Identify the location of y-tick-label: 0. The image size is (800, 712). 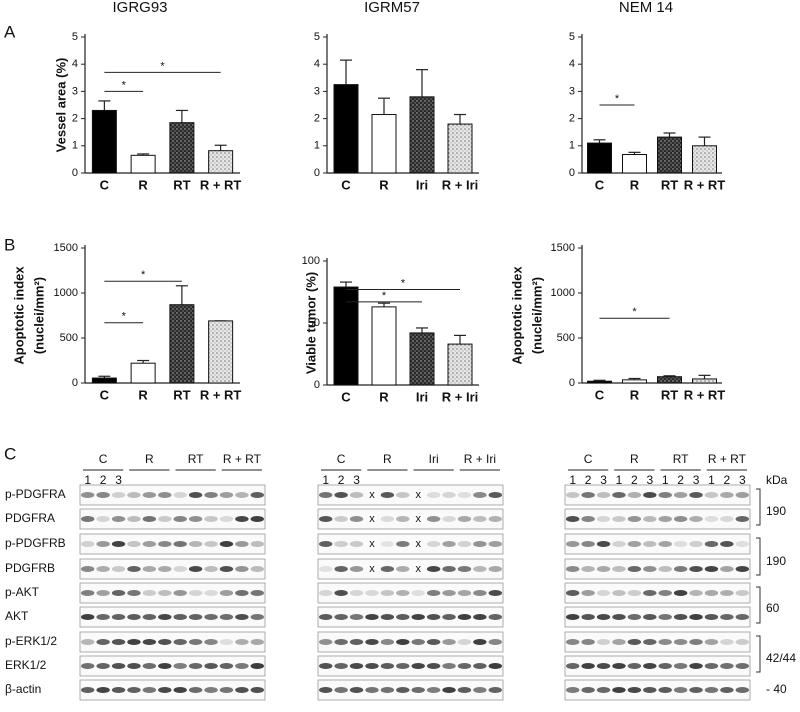
(572, 173).